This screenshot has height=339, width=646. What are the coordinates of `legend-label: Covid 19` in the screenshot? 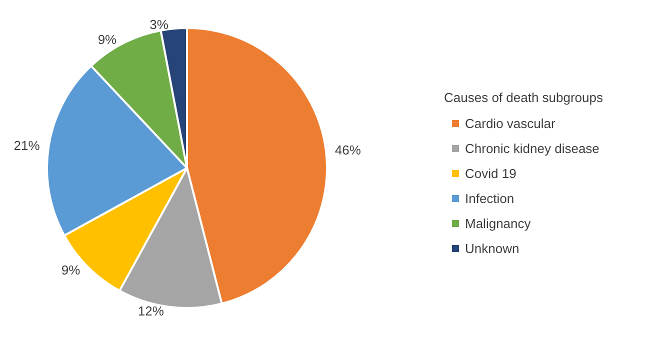 It's located at (490, 173).